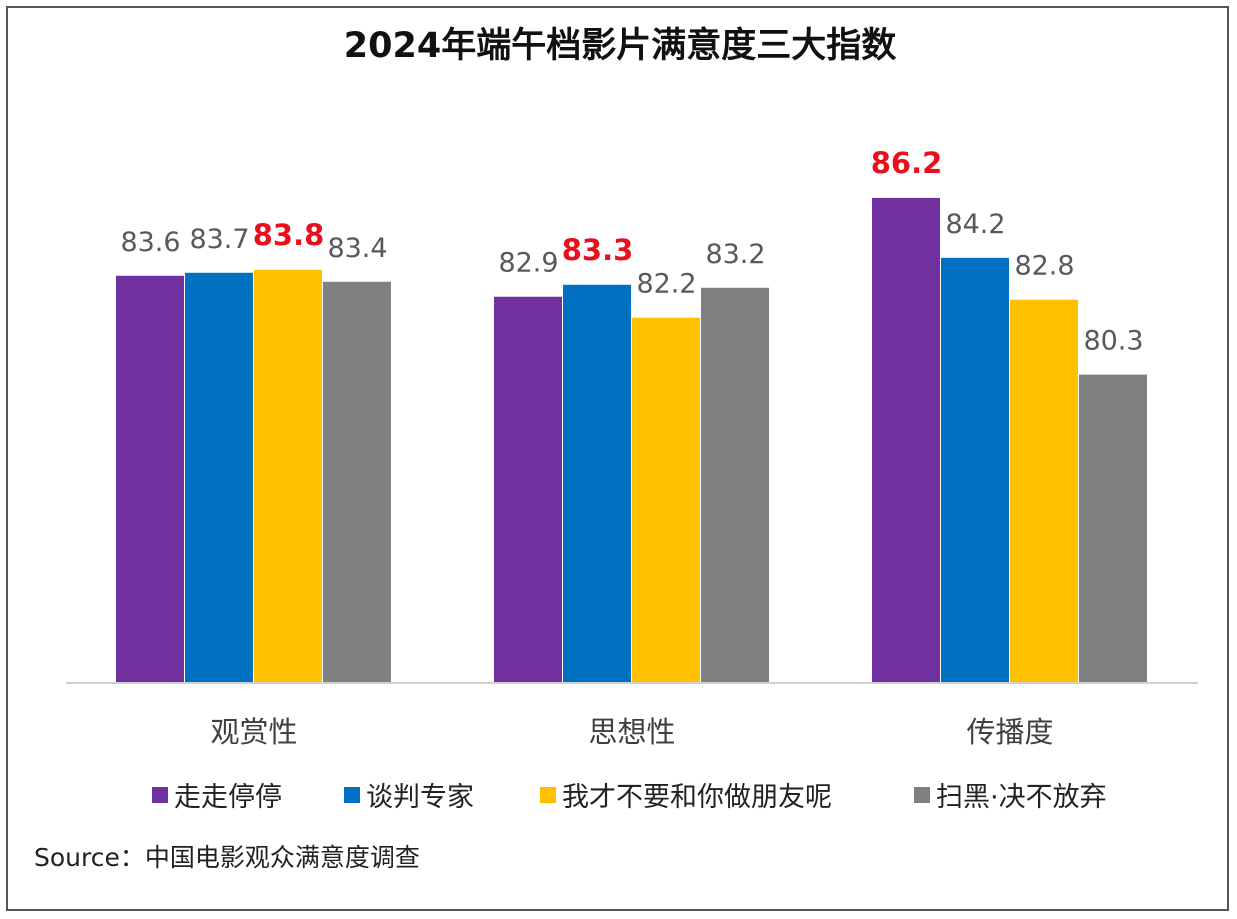 This screenshot has height=919, width=1237. What do you see at coordinates (975, 224) in the screenshot?
I see `data-label-2-1: 84.2` at bounding box center [975, 224].